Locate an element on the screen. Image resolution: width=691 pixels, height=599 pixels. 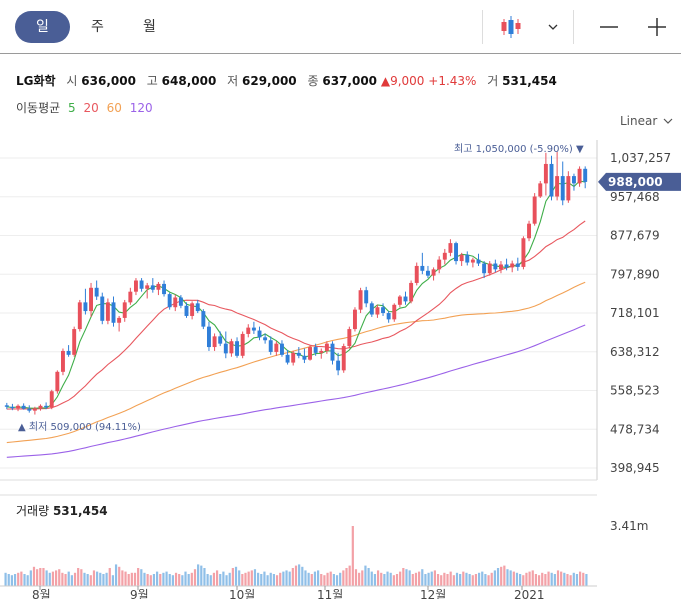
y-tick-label: 797,890 is located at coordinates (635, 274).